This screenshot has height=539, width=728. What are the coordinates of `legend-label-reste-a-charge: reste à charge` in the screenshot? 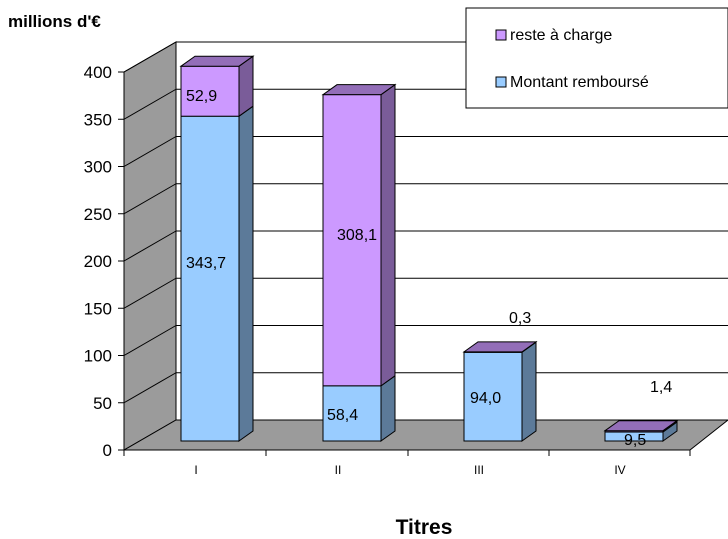 It's located at (561, 35).